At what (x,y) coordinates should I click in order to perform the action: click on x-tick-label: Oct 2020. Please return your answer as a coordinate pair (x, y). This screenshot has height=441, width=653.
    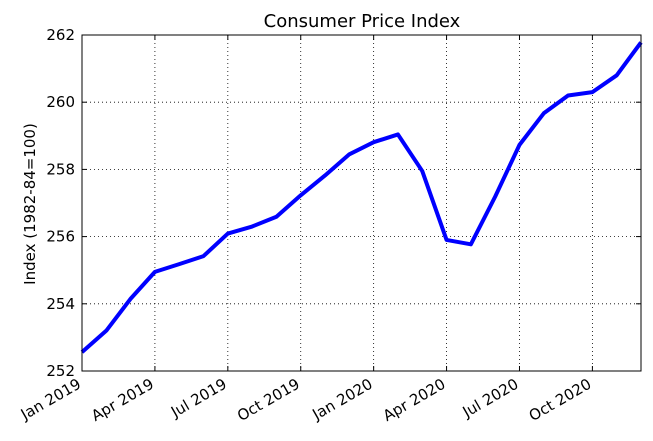
    Looking at the image, I should click on (560, 400).